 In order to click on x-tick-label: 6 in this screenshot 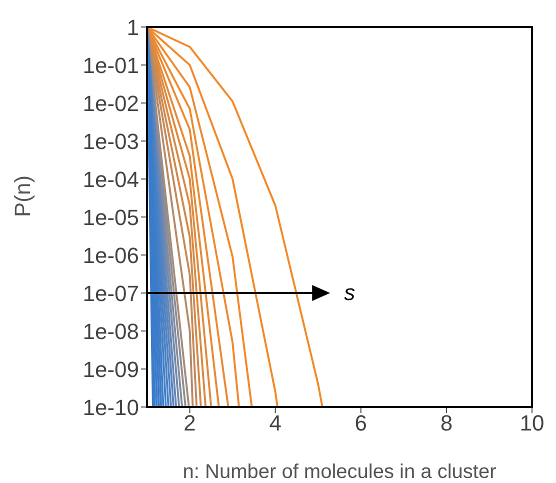, I will do `click(361, 423)`.